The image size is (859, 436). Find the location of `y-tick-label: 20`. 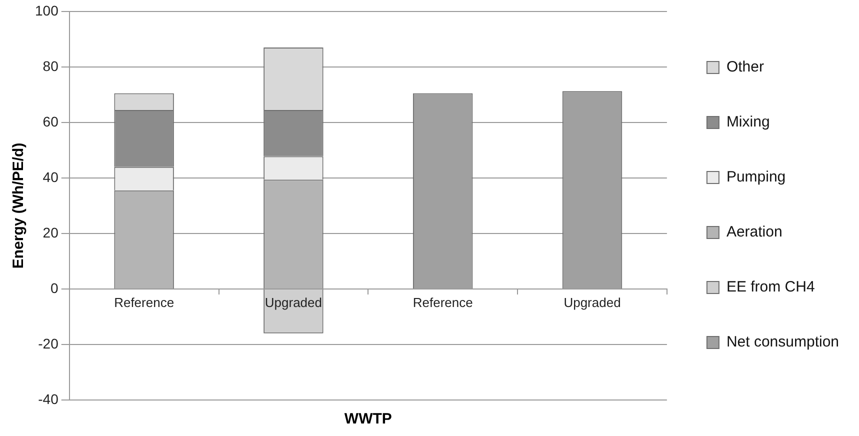

y-tick-label: 20 is located at coordinates (50, 232).